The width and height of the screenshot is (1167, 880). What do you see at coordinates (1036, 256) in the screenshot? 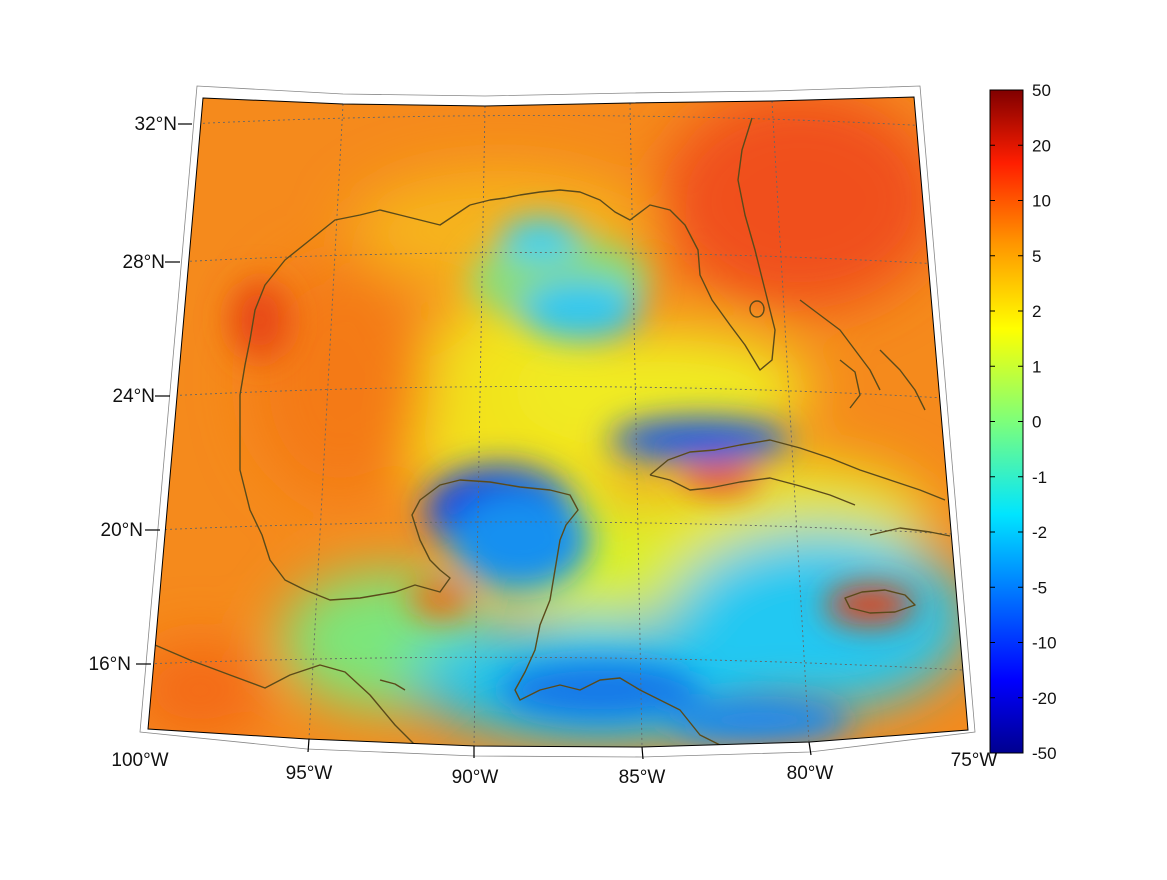
I see `colorbar-tick-label: 5` at bounding box center [1036, 256].